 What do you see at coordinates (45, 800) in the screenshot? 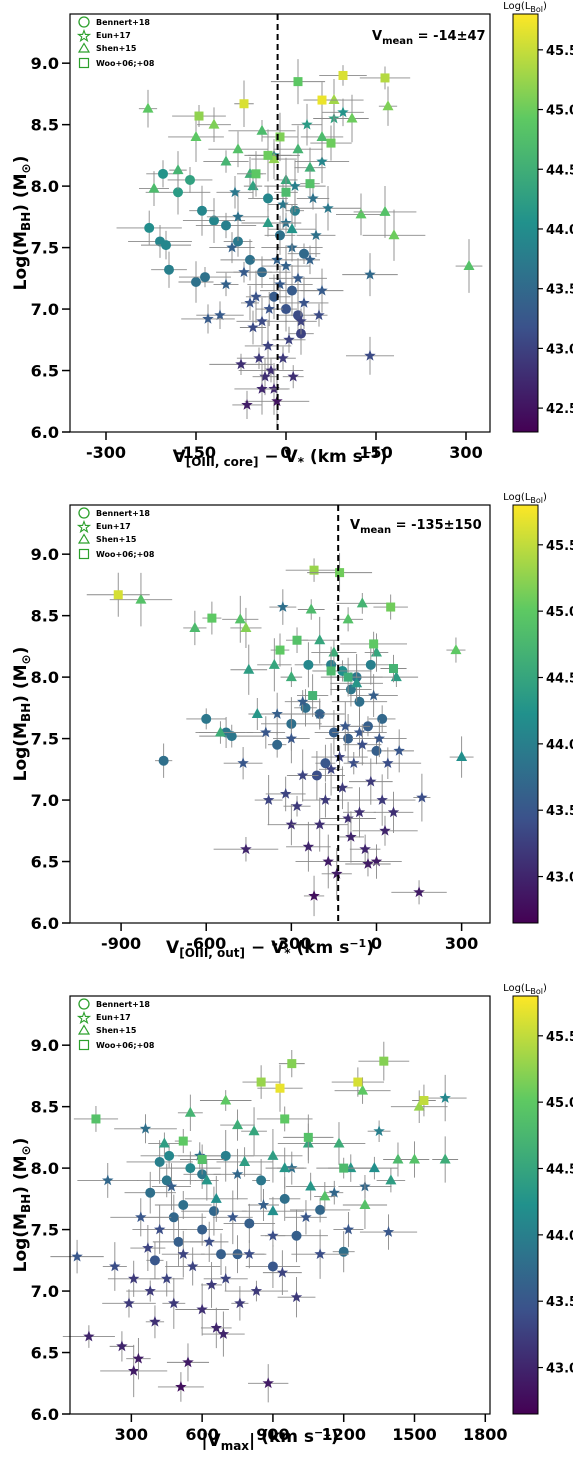
I see `y-tick-label: 7.0` at bounding box center [45, 800].